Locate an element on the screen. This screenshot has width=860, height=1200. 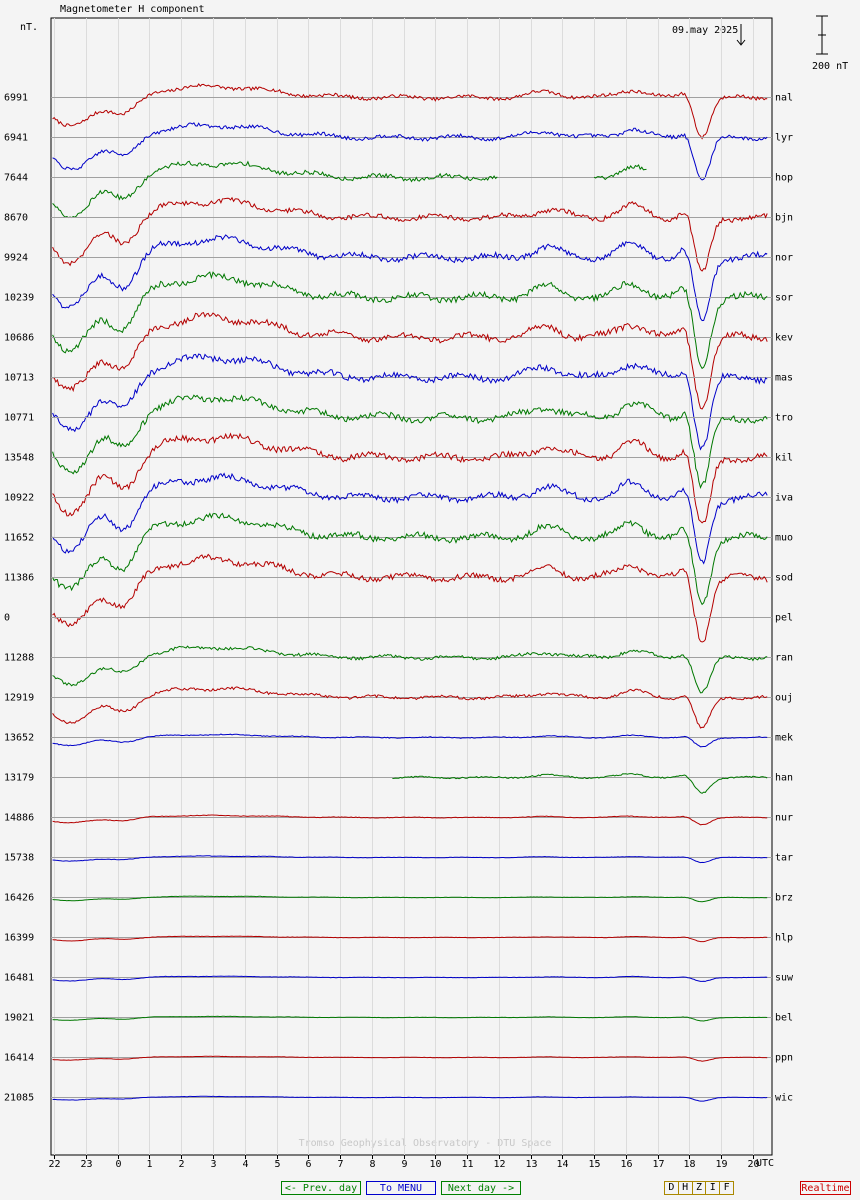
station-baseline-value: 13548 is located at coordinates (19, 458).